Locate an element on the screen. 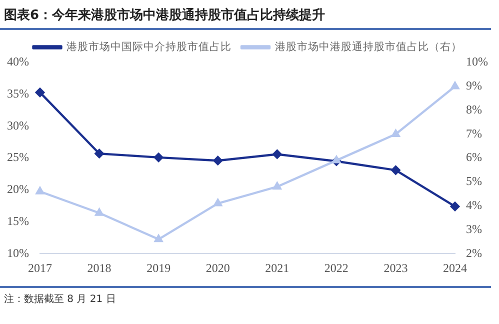  chart-title: 图表6：今年来港股市场中港股通持股市值占比持续提升 is located at coordinates (245, 15).